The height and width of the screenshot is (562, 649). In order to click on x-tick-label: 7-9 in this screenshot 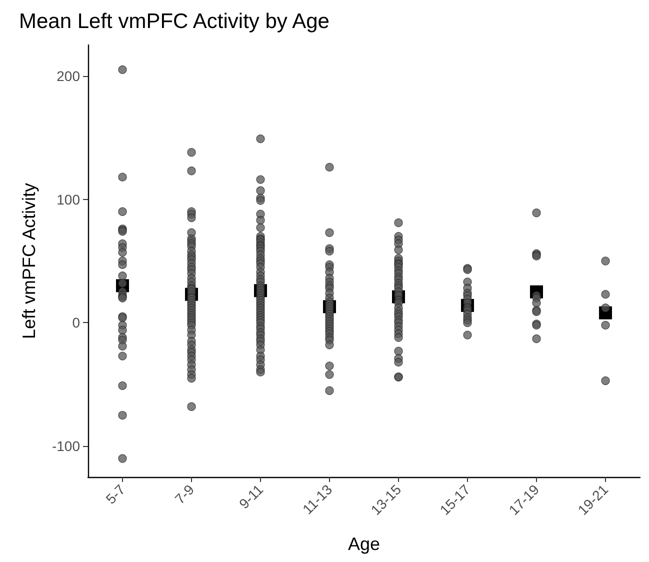, I will do `click(185, 494)`.